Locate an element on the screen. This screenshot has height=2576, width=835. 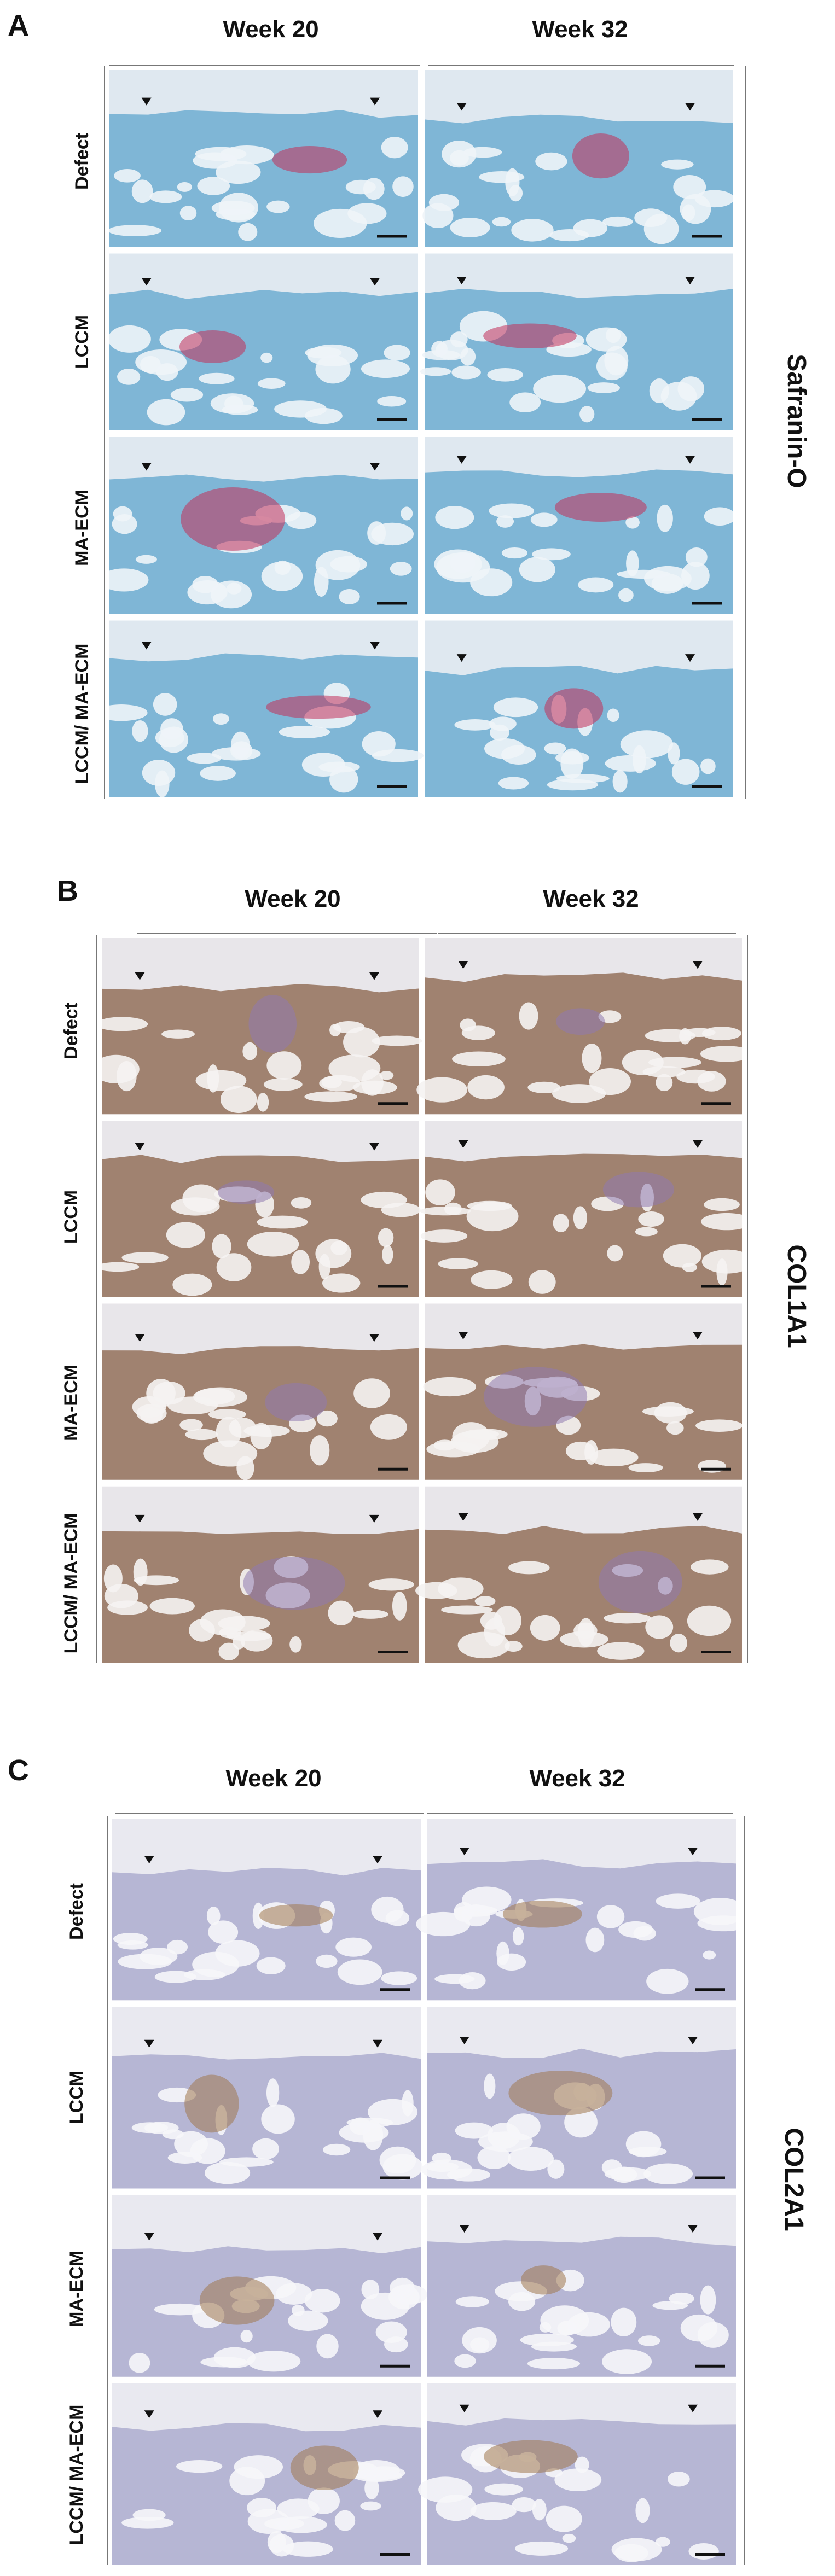
panel-letter: B is located at coordinates (67, 891).